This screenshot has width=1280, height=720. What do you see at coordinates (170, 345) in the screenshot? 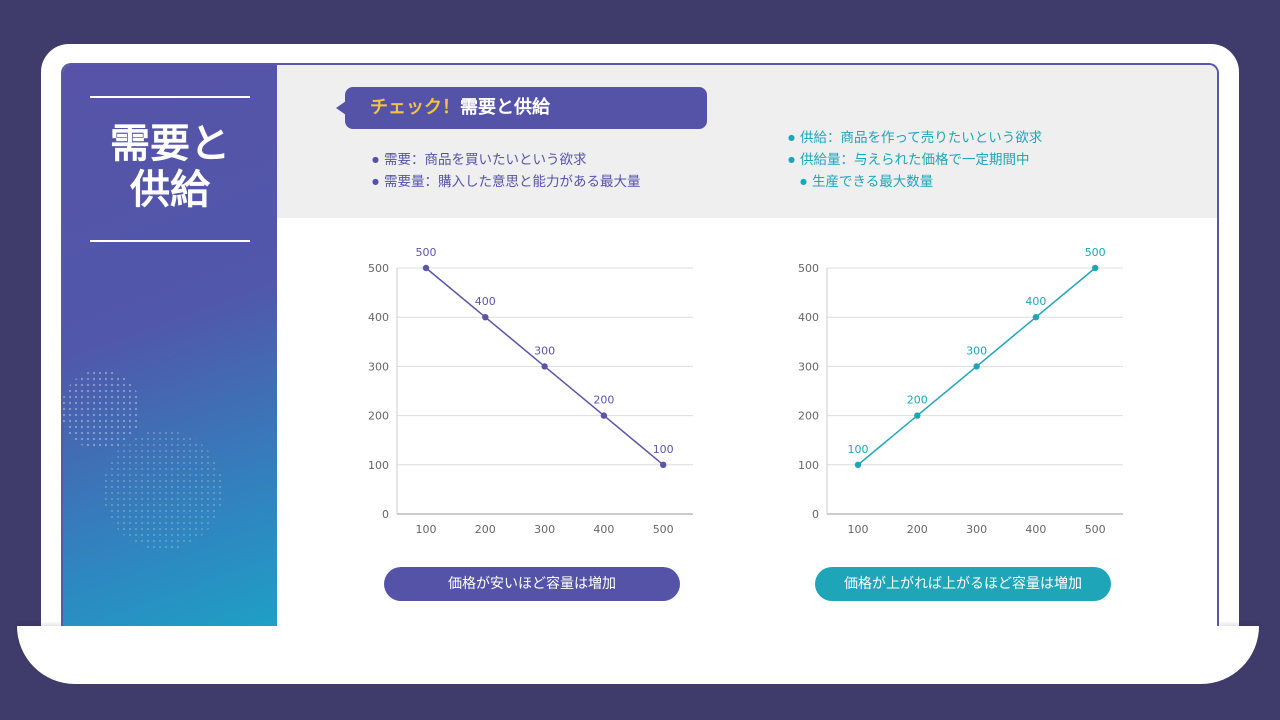
I see `sidebar: 需要と 供給` at bounding box center [170, 345].